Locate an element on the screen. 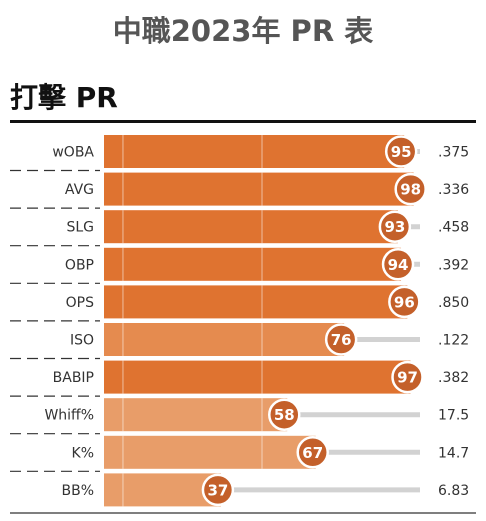 Image resolution: width=486 pixels, height=521 pixels. stat-value: .382 is located at coordinates (453, 378).